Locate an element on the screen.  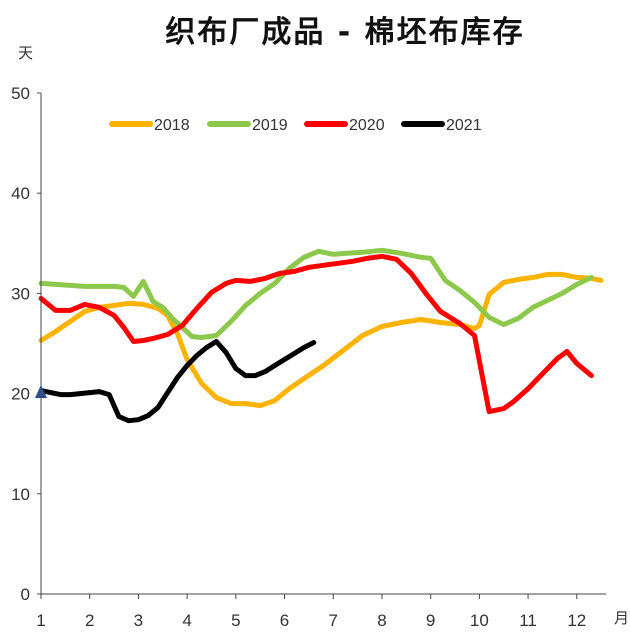
y-tick-label: 20 is located at coordinates (20, 394).